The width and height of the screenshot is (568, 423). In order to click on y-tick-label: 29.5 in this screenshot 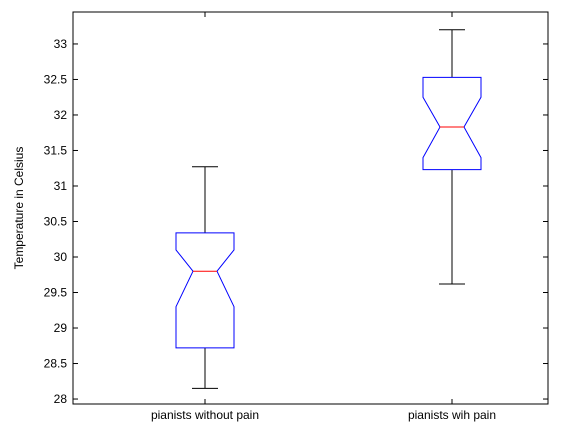, I will do `click(56, 293)`.